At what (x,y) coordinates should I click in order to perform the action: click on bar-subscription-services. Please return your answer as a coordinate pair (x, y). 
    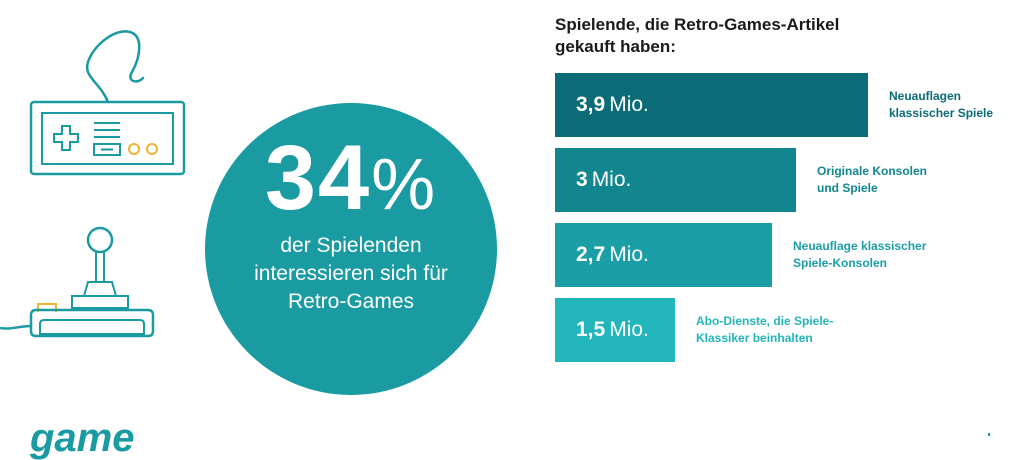
    Looking at the image, I should click on (615, 330).